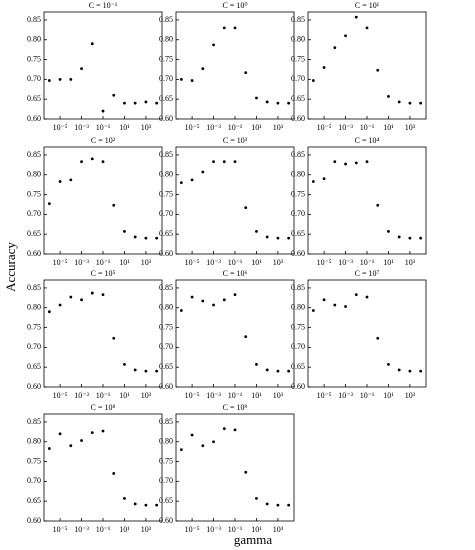  Describe the element at coordinates (367, 5) in the screenshot. I see `subplot-title: C = 10¹` at that location.